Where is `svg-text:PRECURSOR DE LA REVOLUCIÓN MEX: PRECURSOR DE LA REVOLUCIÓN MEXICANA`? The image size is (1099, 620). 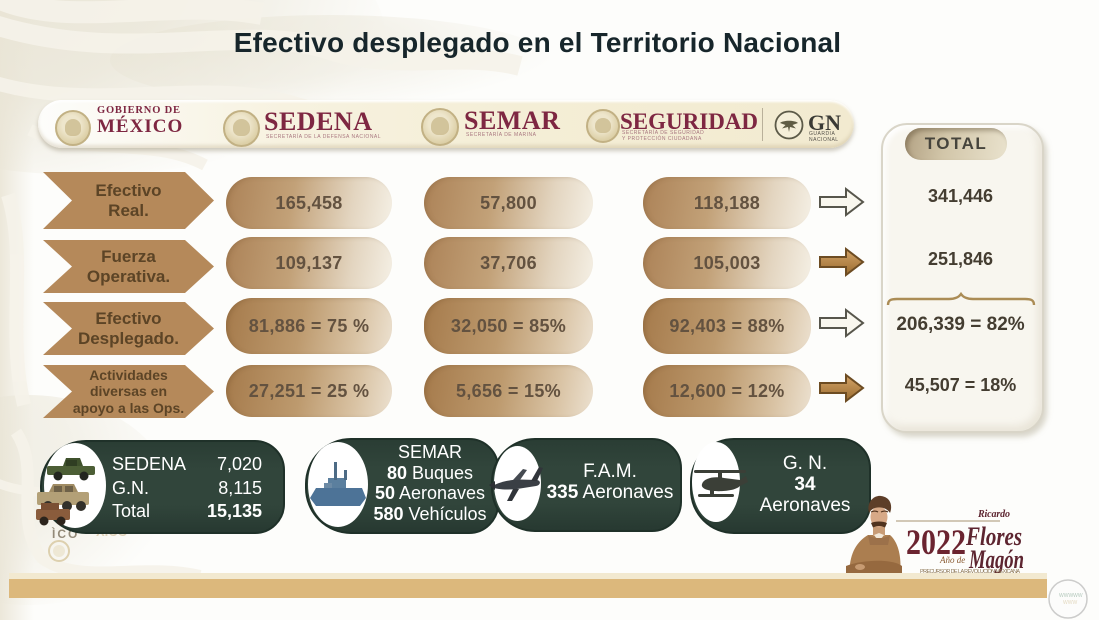
svg-text:PRECURSOR DE LA REVOLUCIÓN MEX: PRECURSOR DE LA REVOLUCIÓN MEXICANA is located at coordinates (970, 571).